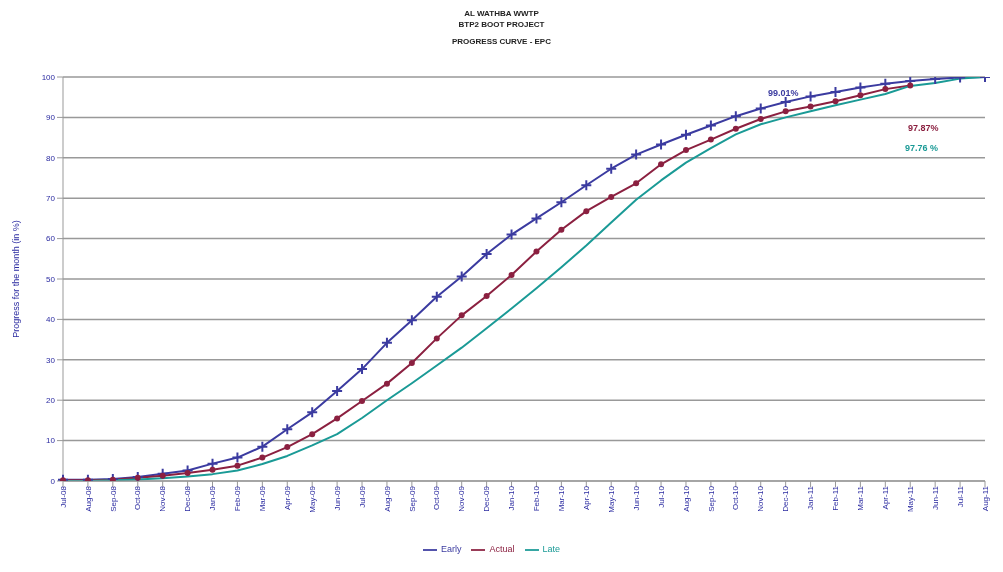 Image resolution: width=1003 pixels, height=572 pixels. What do you see at coordinates (113, 498) in the screenshot?
I see `x-tick-label: Sep-08` at bounding box center [113, 498].